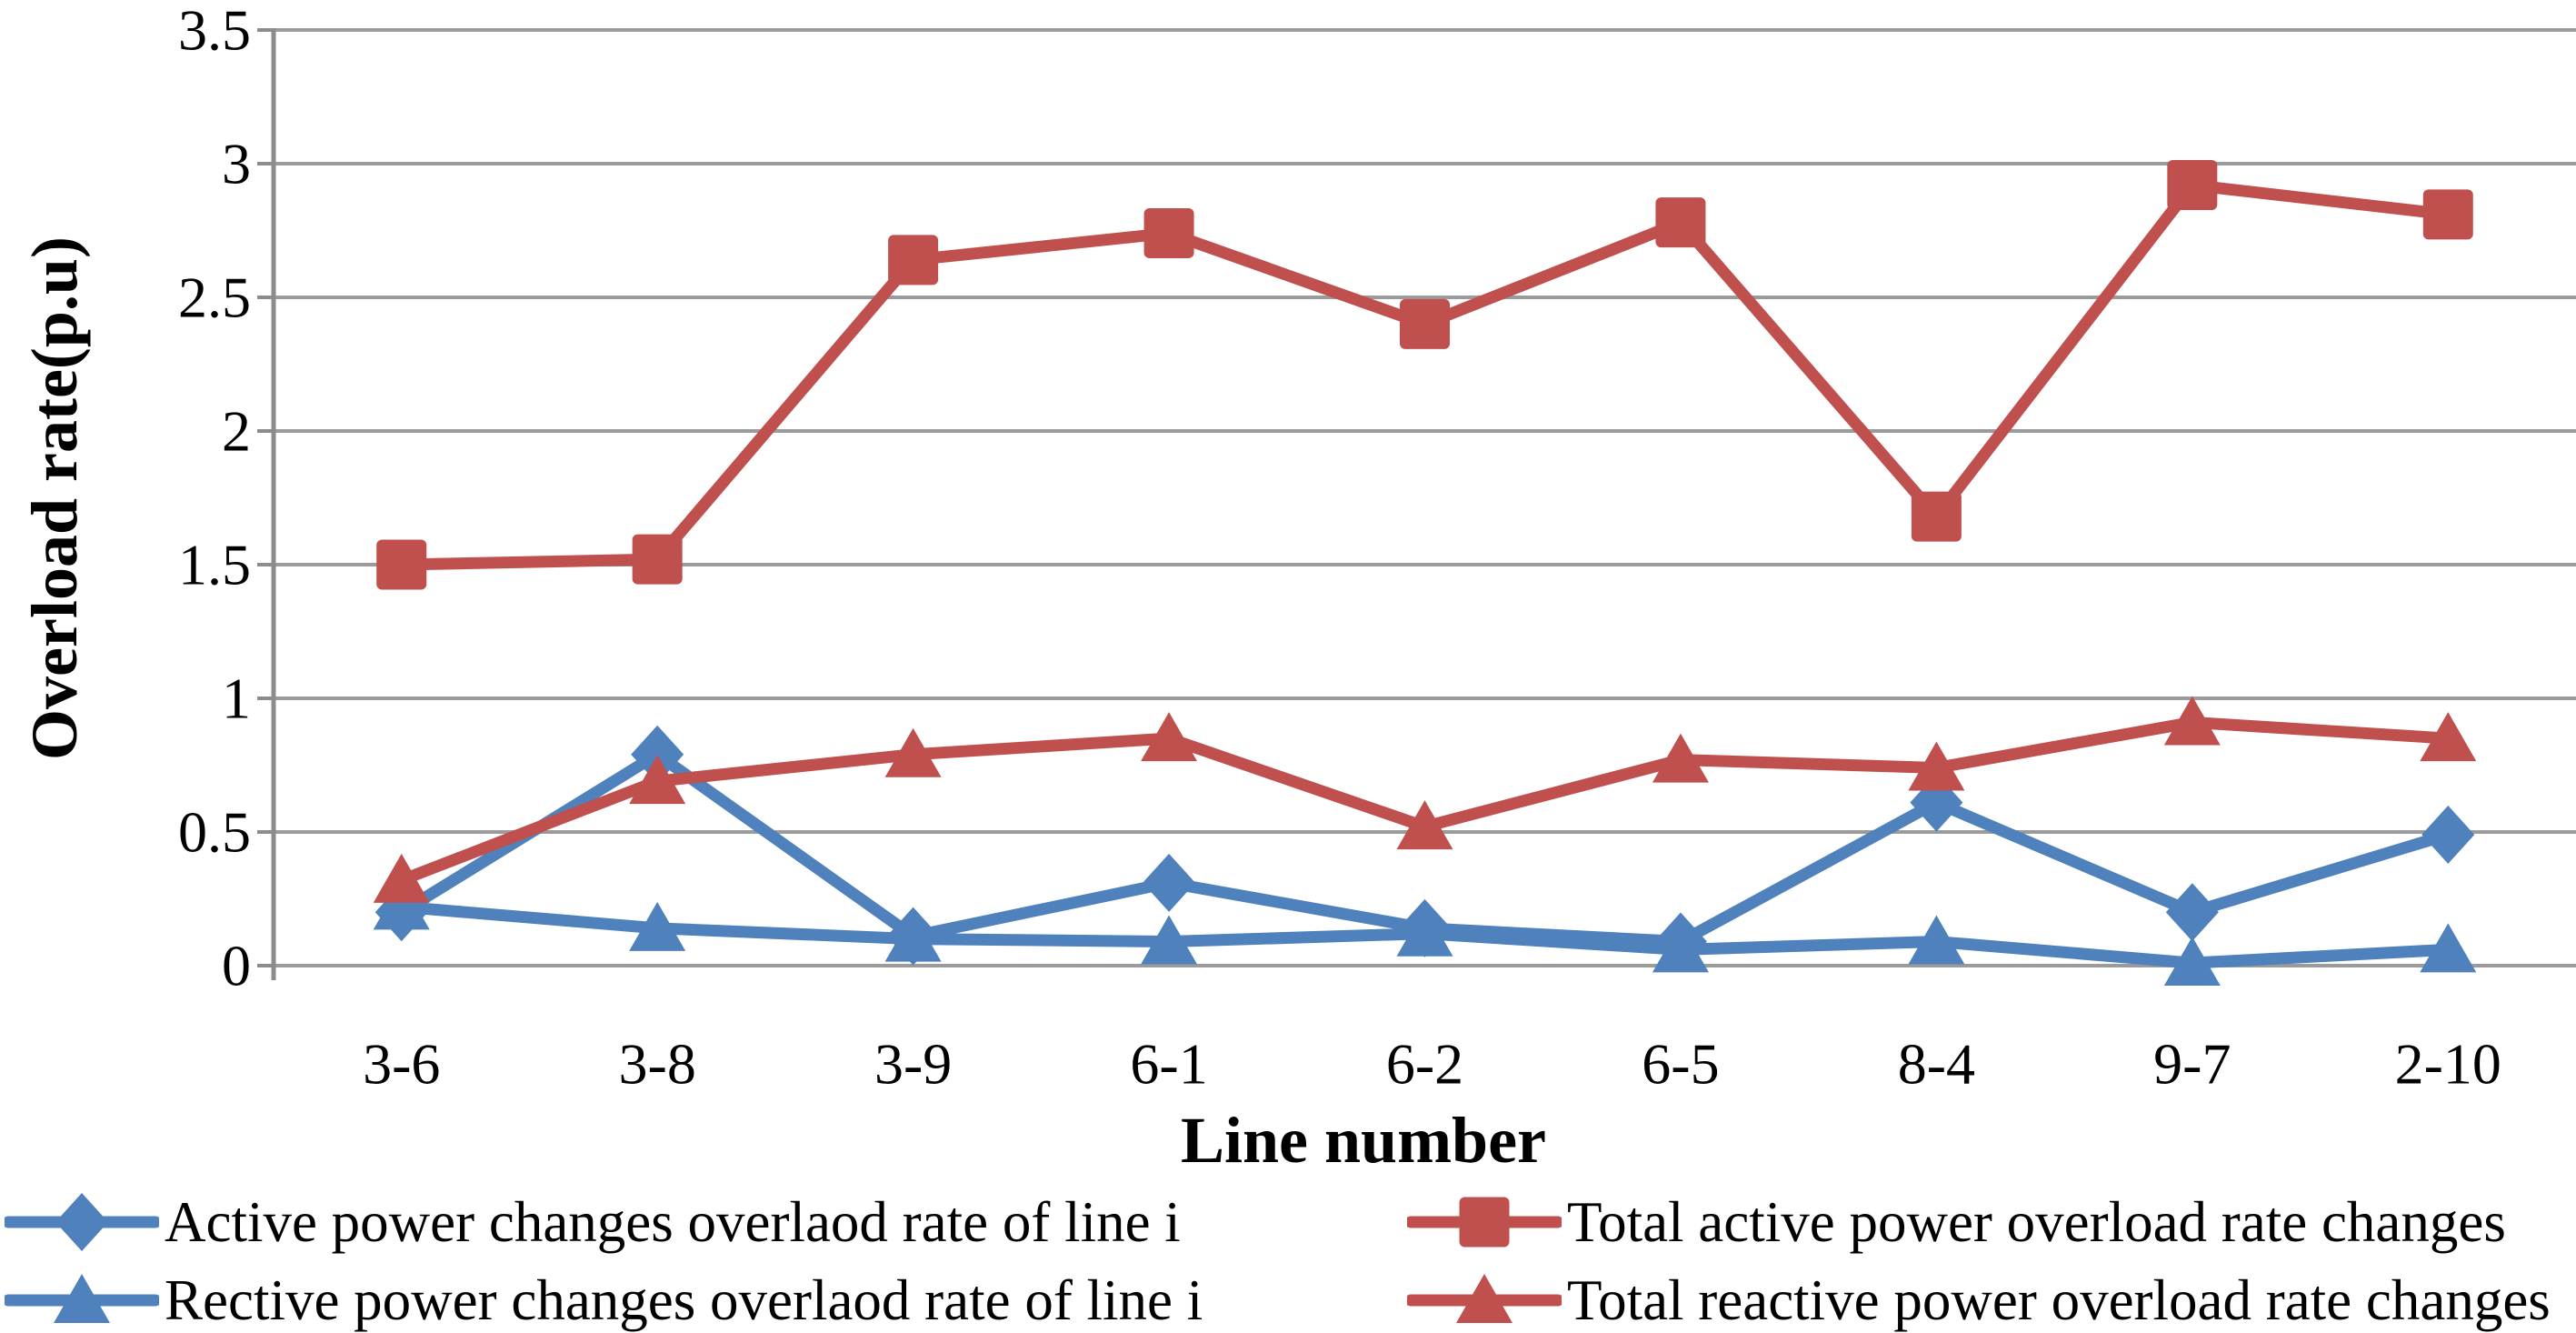 The width and height of the screenshot is (2576, 1333). Describe the element at coordinates (2448, 1064) in the screenshot. I see `x-tick-label: 2-10` at that location.